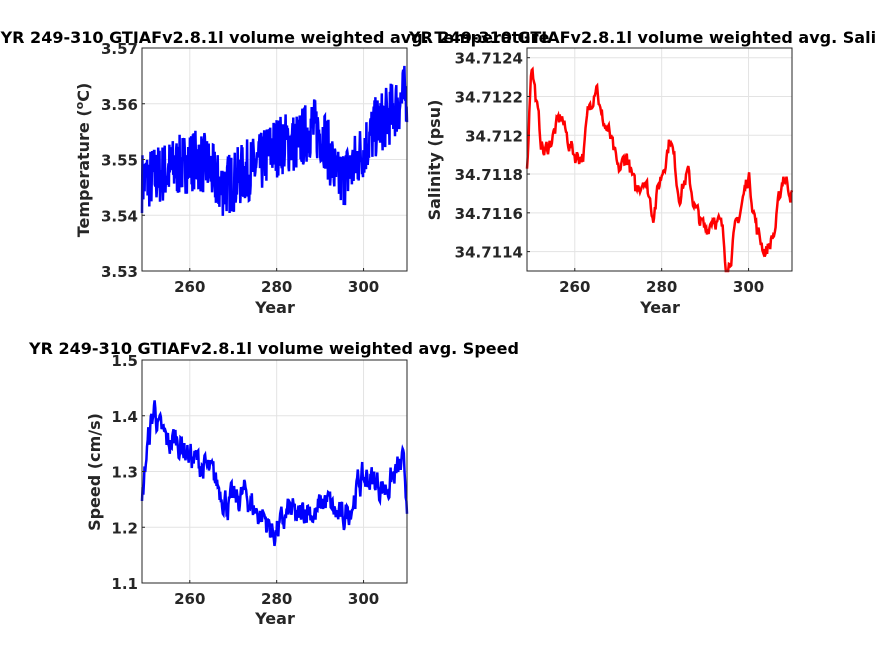 The image size is (875, 656). Describe the element at coordinates (119, 49) in the screenshot. I see `temperature-y-tick-label: 3.57` at that location.